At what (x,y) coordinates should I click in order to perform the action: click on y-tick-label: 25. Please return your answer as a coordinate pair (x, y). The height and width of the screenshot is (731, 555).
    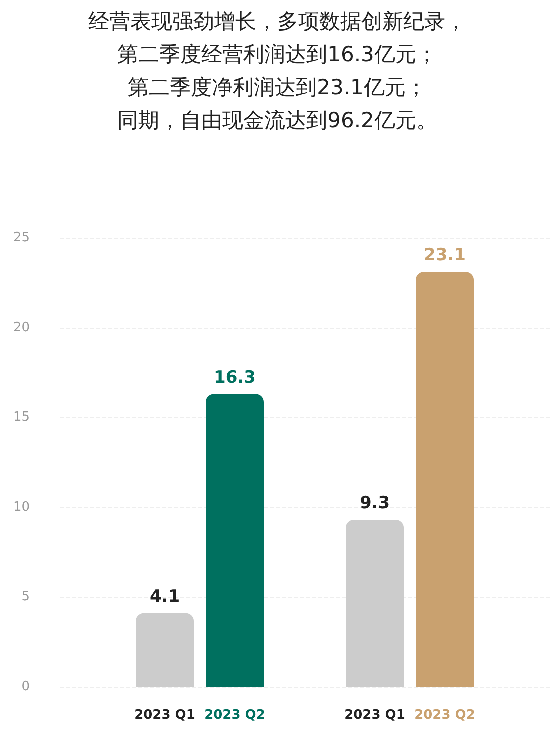
    Looking at the image, I should click on (21, 238).